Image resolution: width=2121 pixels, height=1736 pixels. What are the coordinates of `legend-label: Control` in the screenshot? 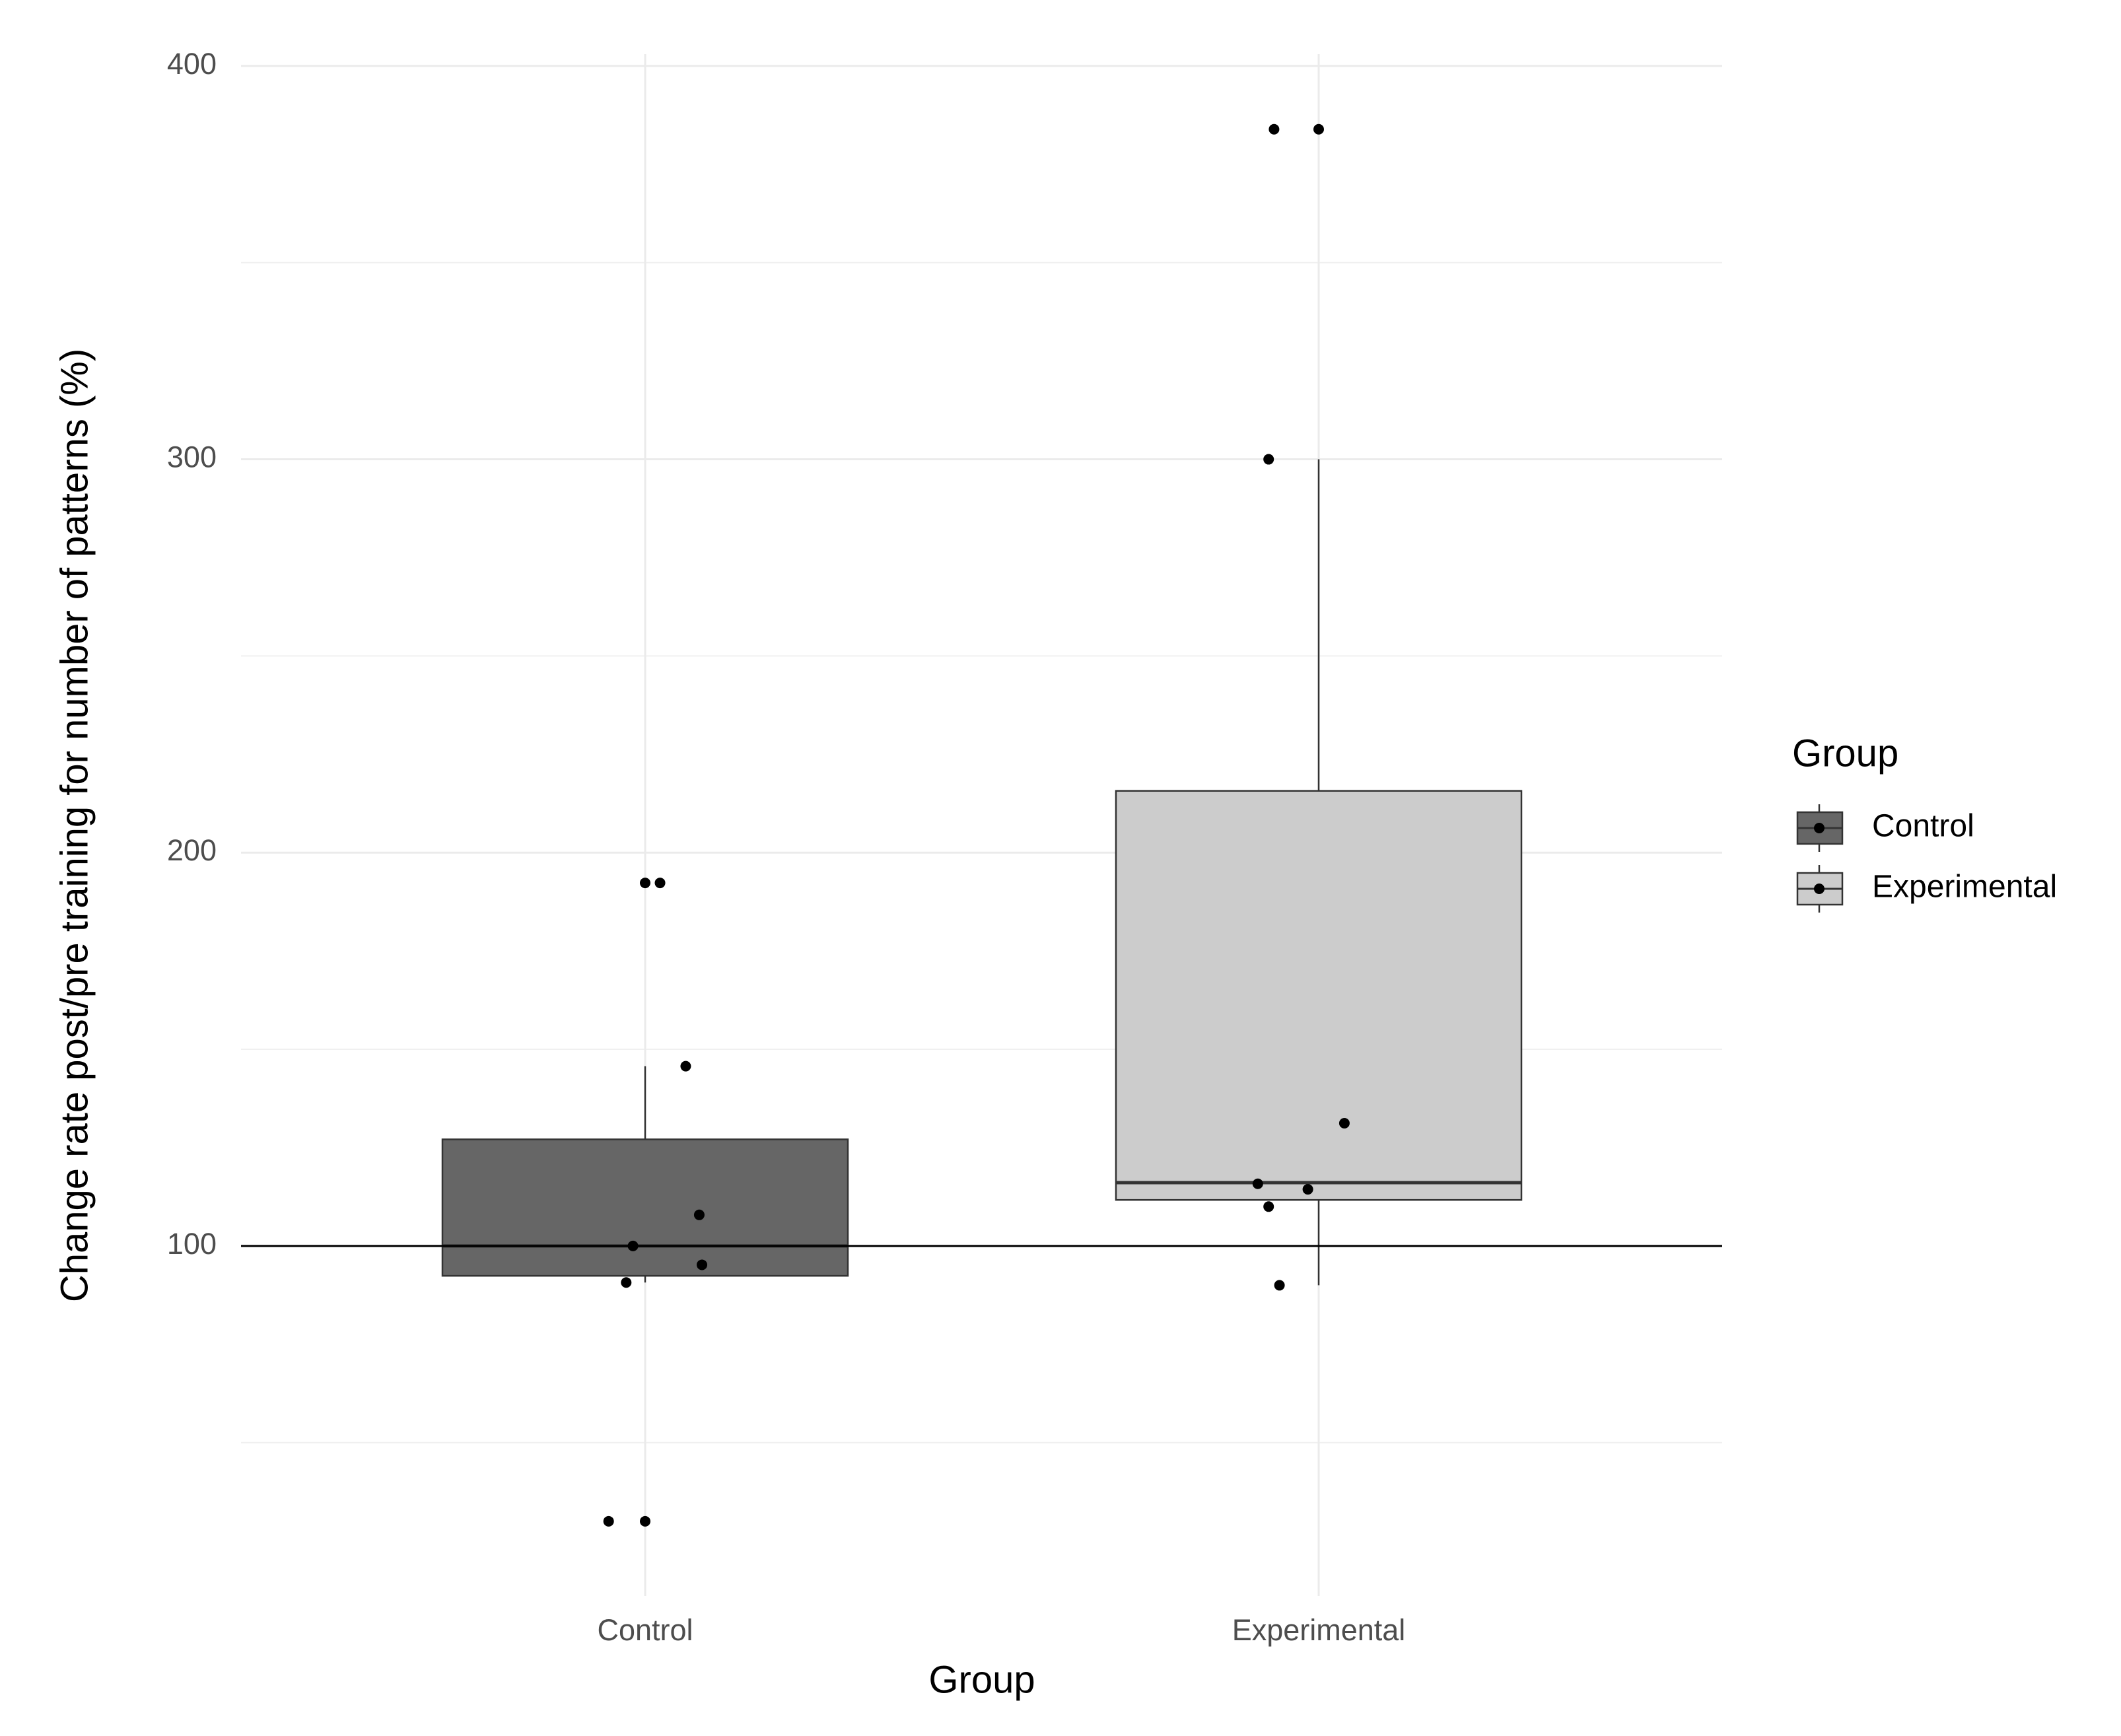 It's located at (1923, 826).